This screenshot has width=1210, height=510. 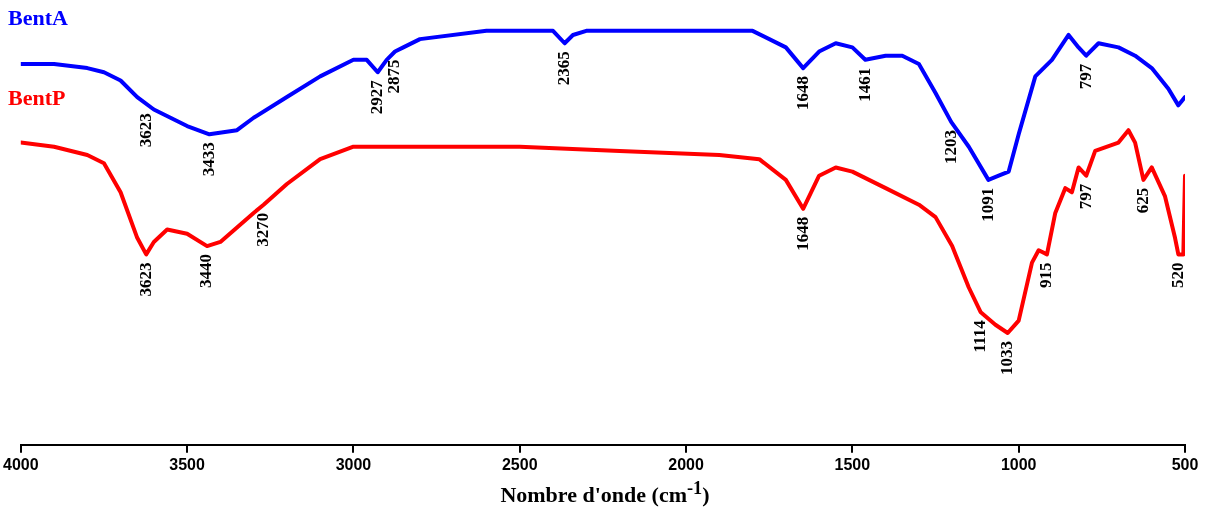 What do you see at coordinates (519, 464) in the screenshot?
I see `x-tick-label: 2500` at bounding box center [519, 464].